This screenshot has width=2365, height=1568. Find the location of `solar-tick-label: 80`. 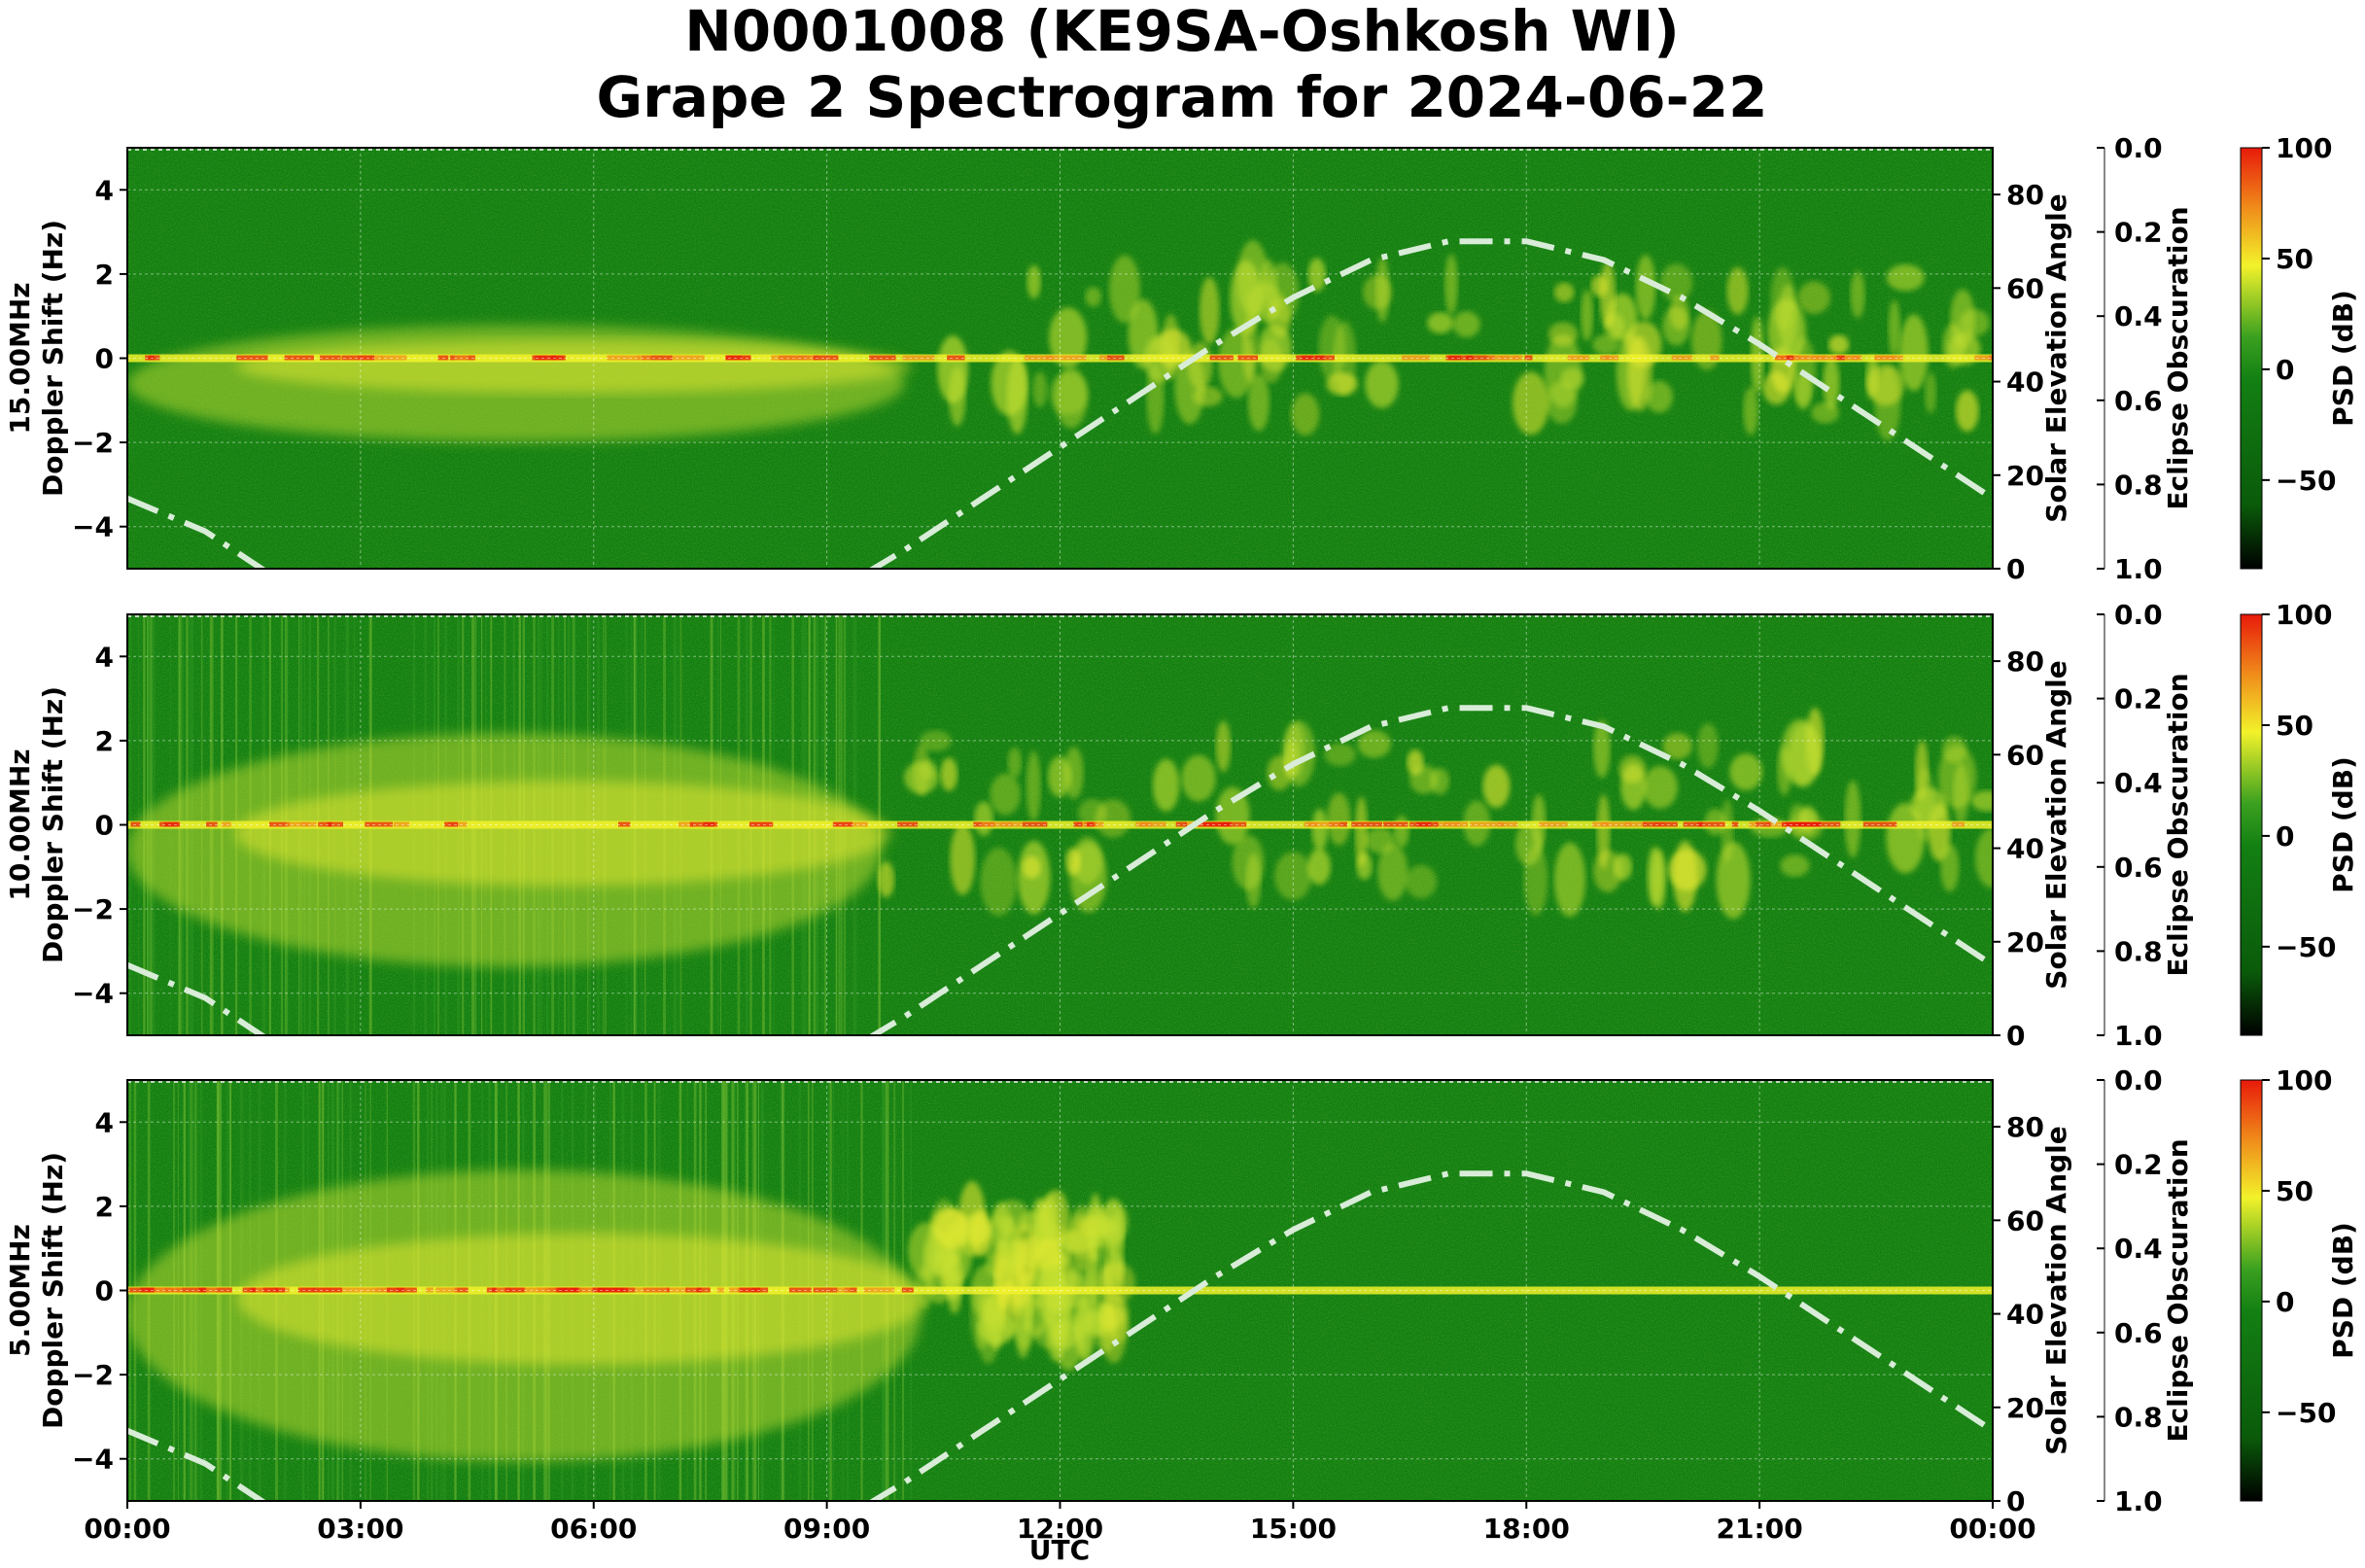

solar-tick-label: 80 is located at coordinates (2025, 1127).